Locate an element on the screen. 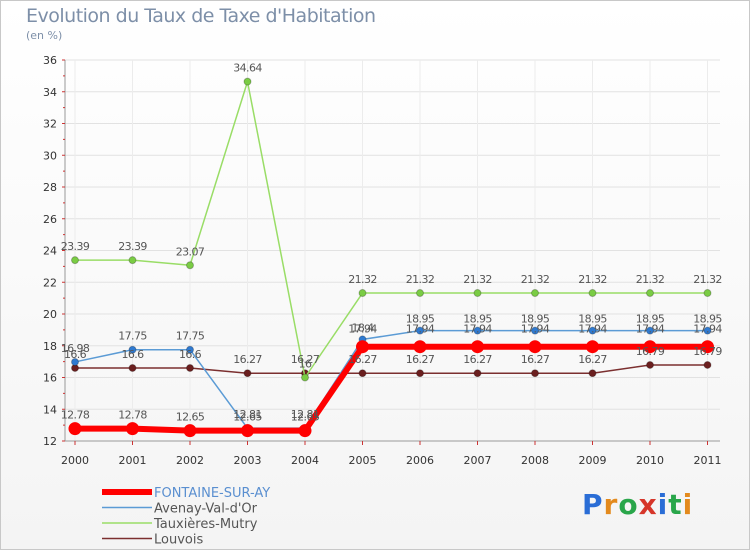  data-label-tauxi-res-mutry: 23.07 is located at coordinates (190, 251).